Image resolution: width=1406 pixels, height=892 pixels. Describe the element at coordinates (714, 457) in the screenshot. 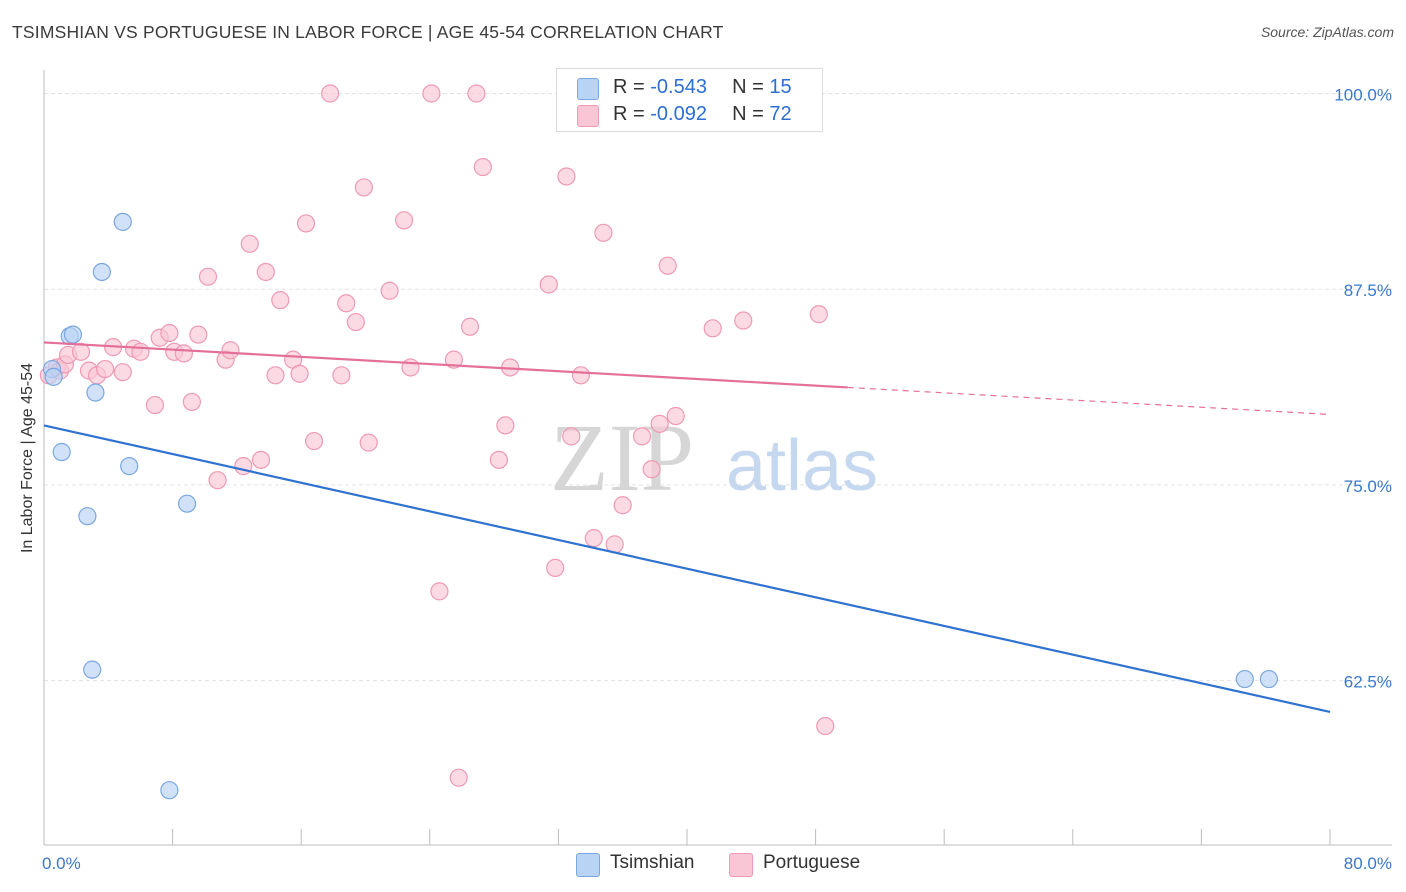

I see `watermark: ZIP atlas` at that location.